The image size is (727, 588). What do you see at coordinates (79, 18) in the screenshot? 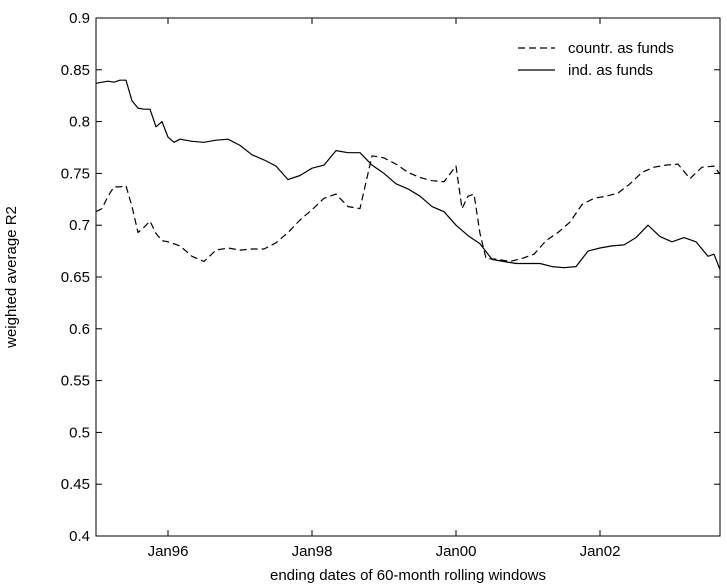
I see `y-tick-label: 0.9` at bounding box center [79, 18].